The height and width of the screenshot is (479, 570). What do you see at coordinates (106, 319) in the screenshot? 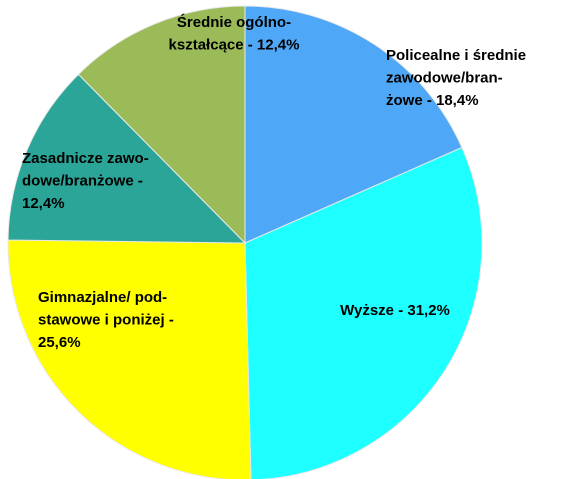
I see `slice-label: stawowe i poniżej -` at bounding box center [106, 319].